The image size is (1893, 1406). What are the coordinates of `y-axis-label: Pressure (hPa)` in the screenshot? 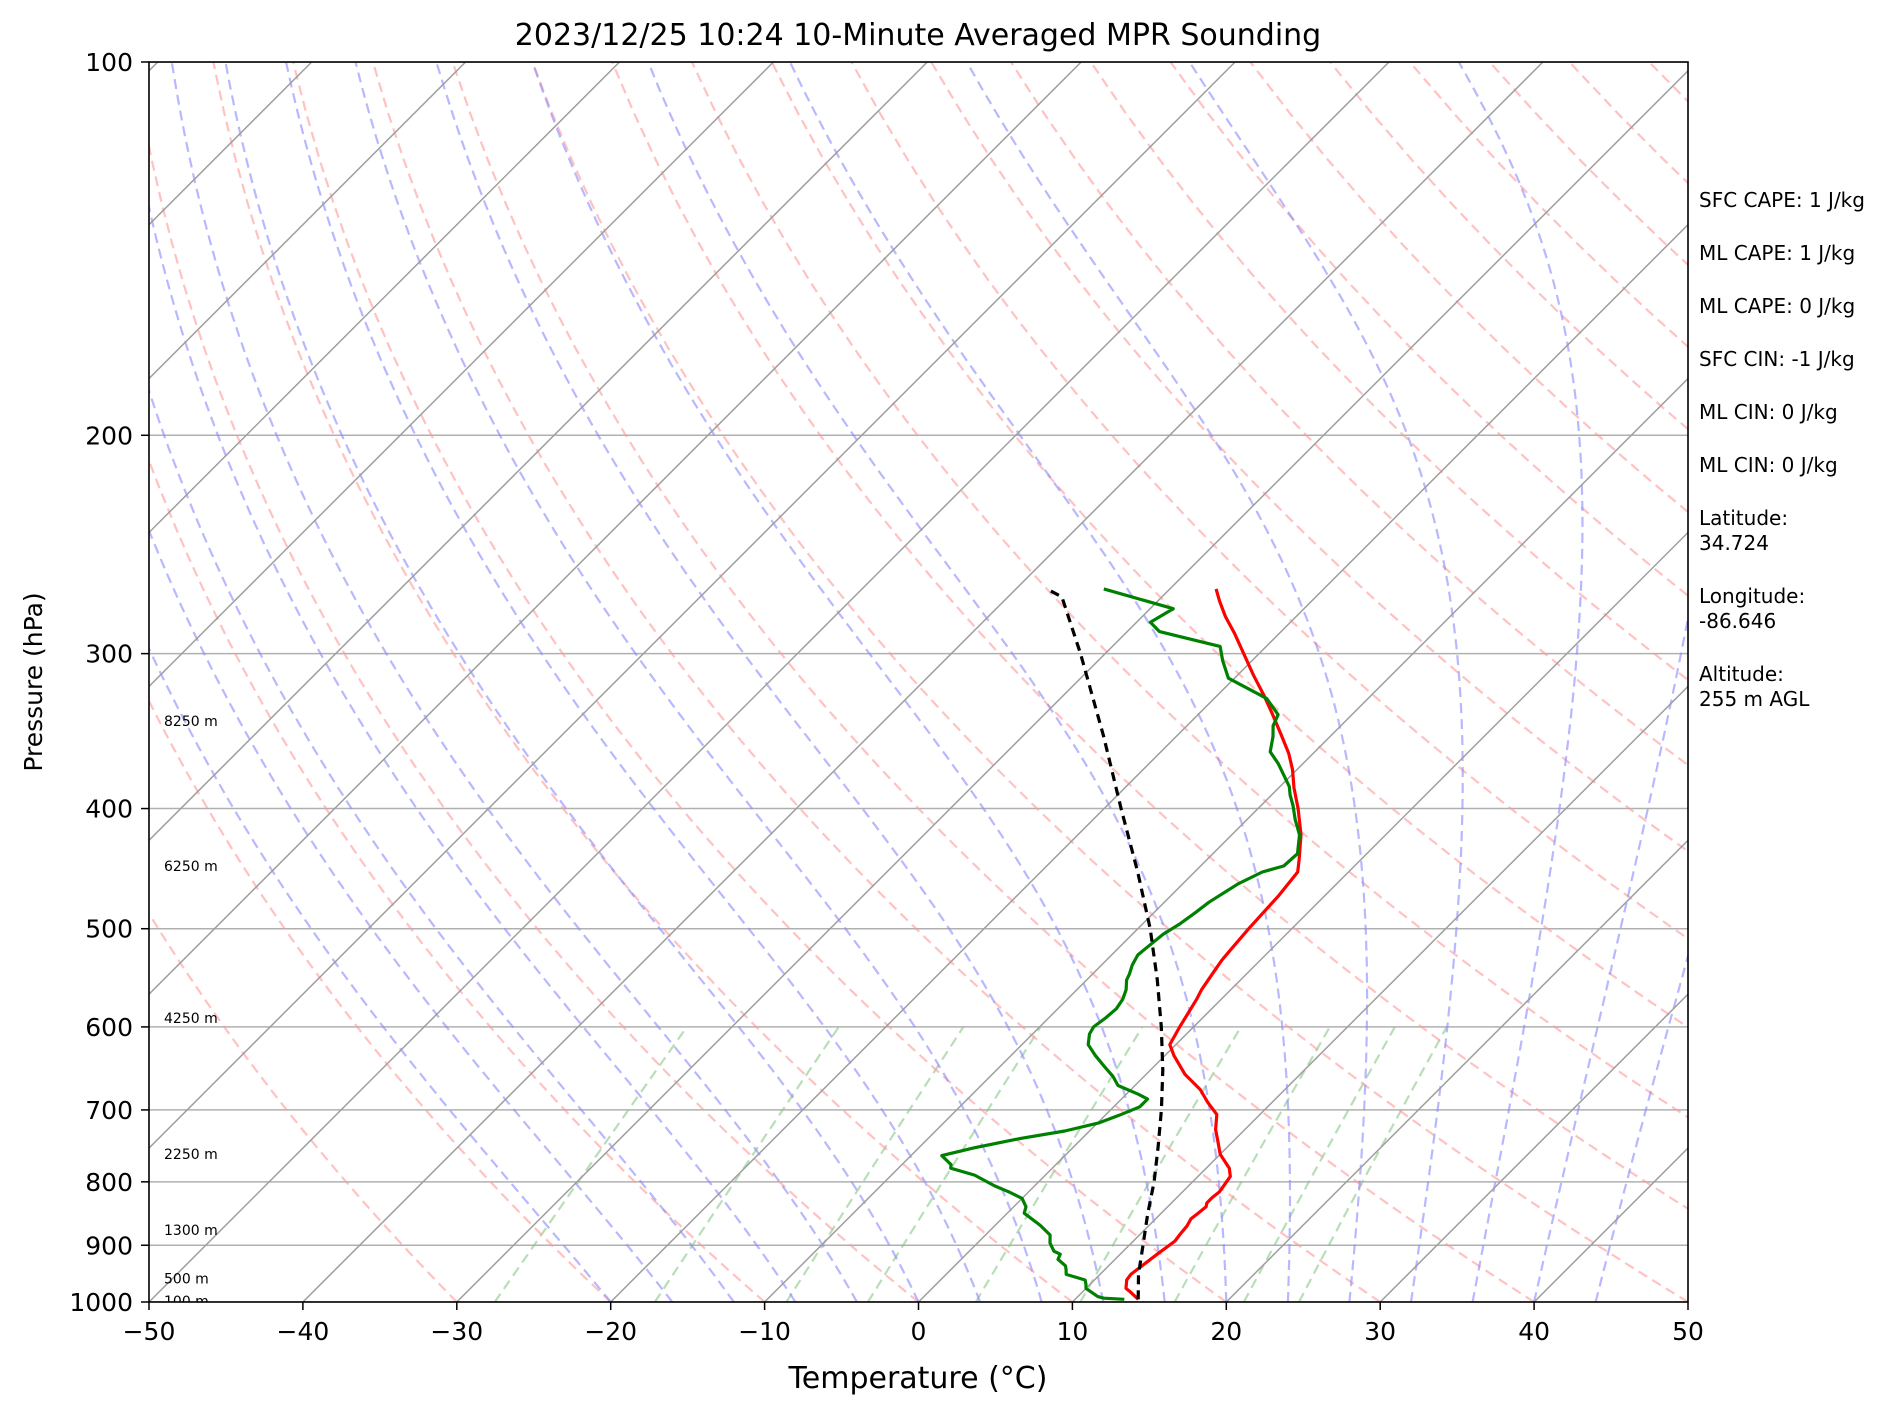 It's located at (33, 681).